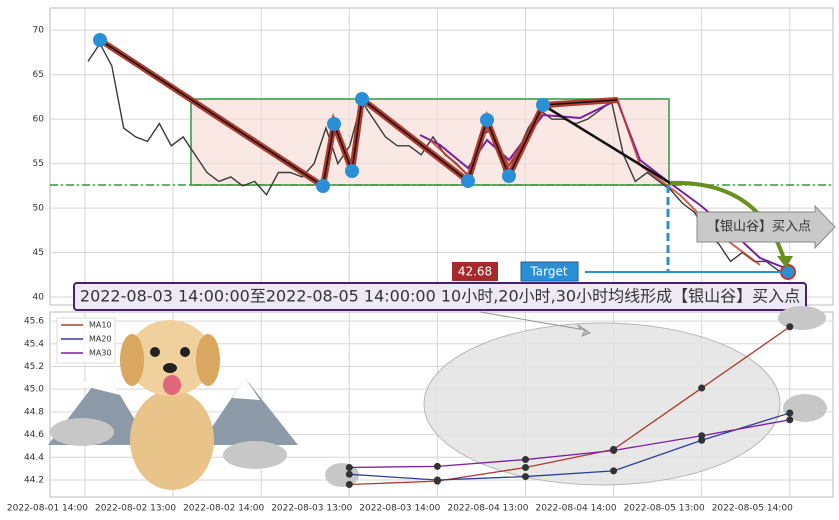  Describe the element at coordinates (34, 435) in the screenshot. I see `y-tick-label: 44.6` at that location.